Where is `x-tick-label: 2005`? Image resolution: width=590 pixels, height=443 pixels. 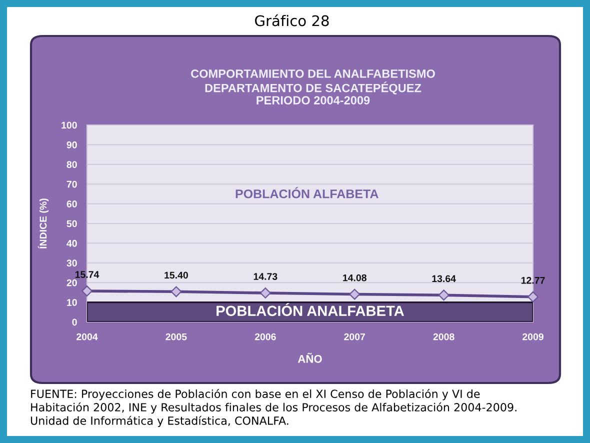
x-tick-label: 2005 is located at coordinates (176, 336).